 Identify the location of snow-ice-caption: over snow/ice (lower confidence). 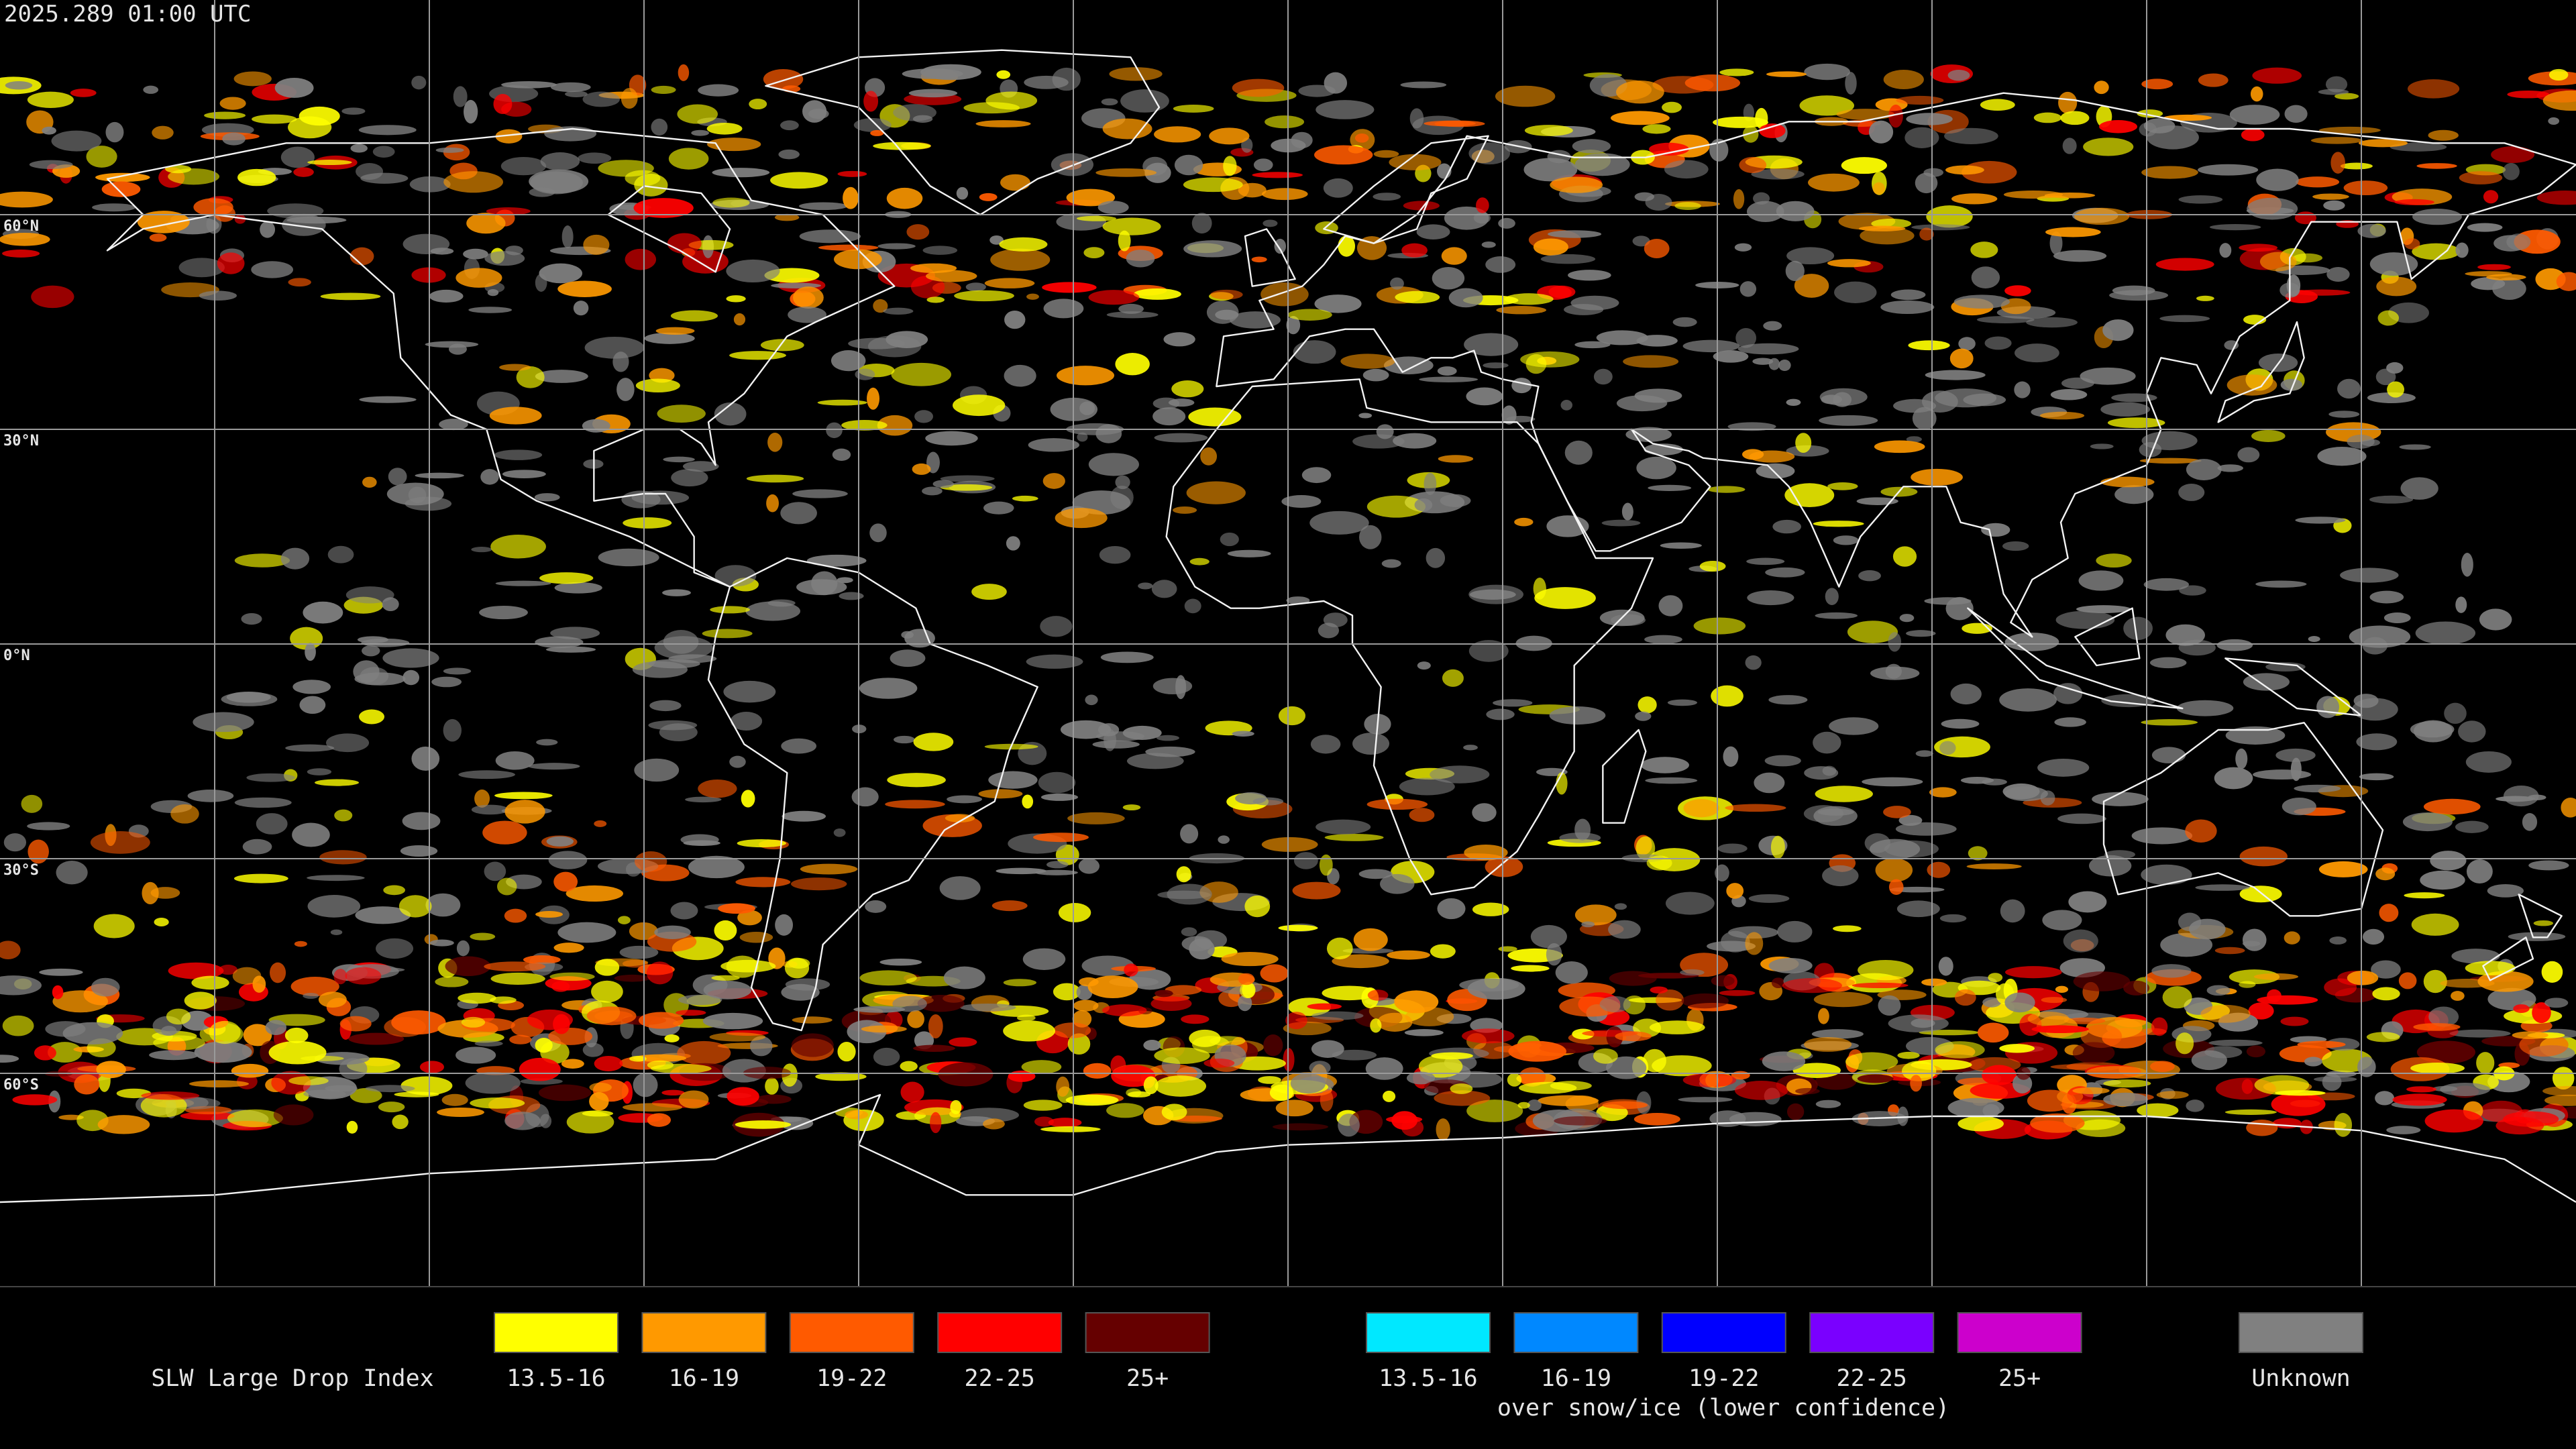
(1723, 1408).